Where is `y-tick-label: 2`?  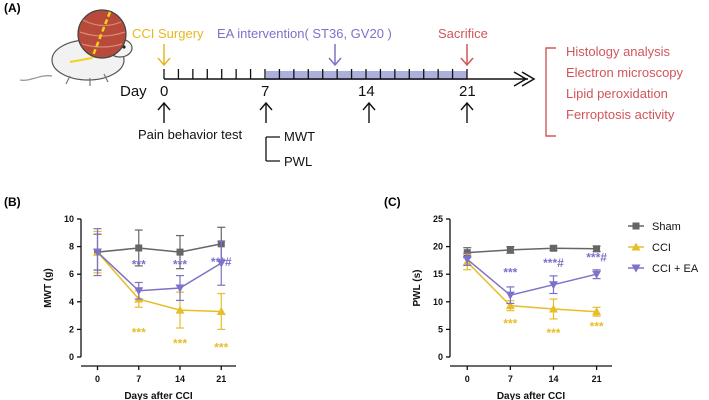 y-tick-label: 2 is located at coordinates (71, 329).